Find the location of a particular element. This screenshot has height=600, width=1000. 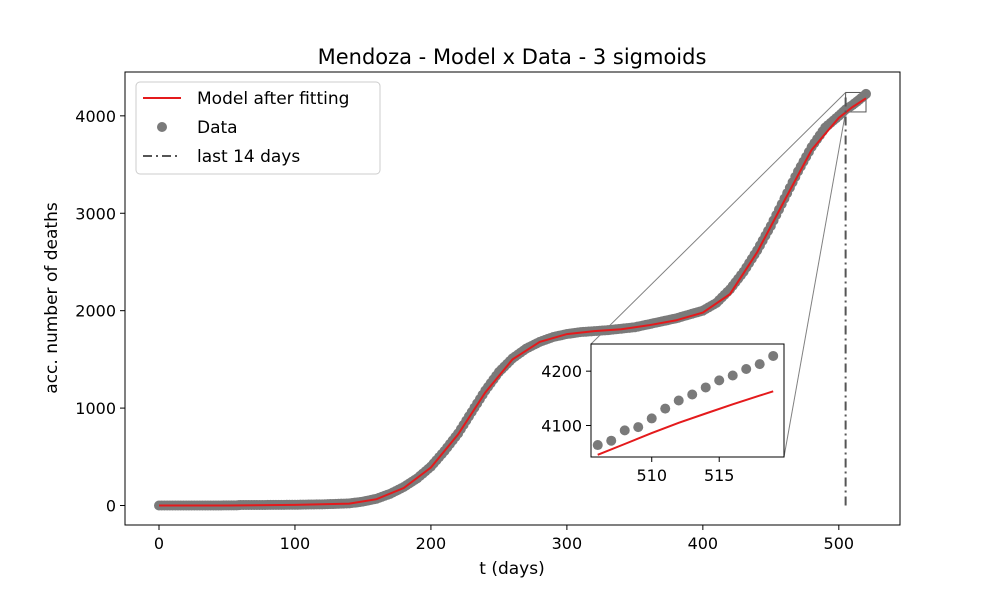

y-axis-label: acc. number of deaths is located at coordinates (52, 298).